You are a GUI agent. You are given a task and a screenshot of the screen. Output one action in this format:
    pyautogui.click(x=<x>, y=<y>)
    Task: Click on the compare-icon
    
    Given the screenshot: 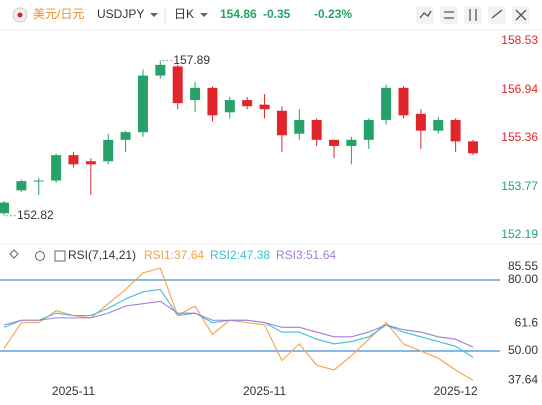 What is the action you would take?
    pyautogui.click(x=497, y=14)
    